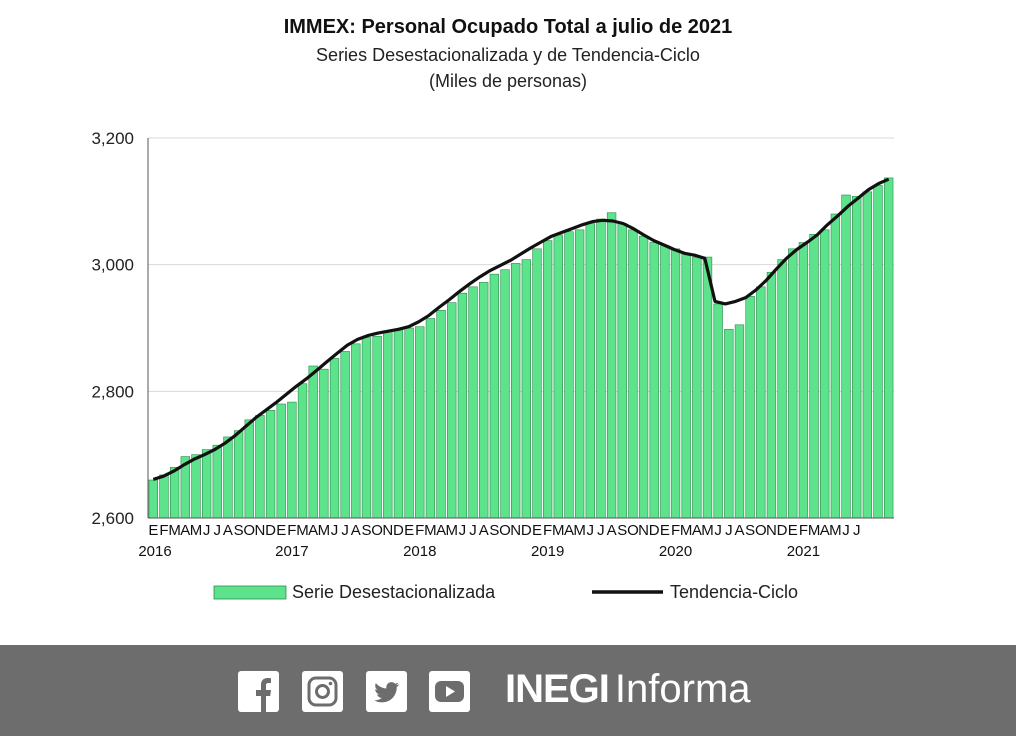 The image size is (1016, 736). Describe the element at coordinates (505, 592) in the screenshot. I see `legend: Serie Desestacionalizada Tendencia-Ciclo` at that location.